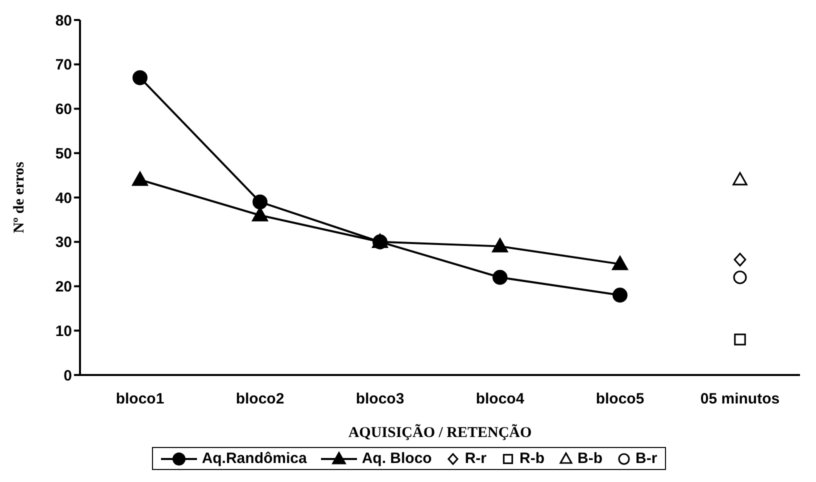 This screenshot has height=482, width=816. I want to click on x-tick-label: bloco3, so click(380, 399).